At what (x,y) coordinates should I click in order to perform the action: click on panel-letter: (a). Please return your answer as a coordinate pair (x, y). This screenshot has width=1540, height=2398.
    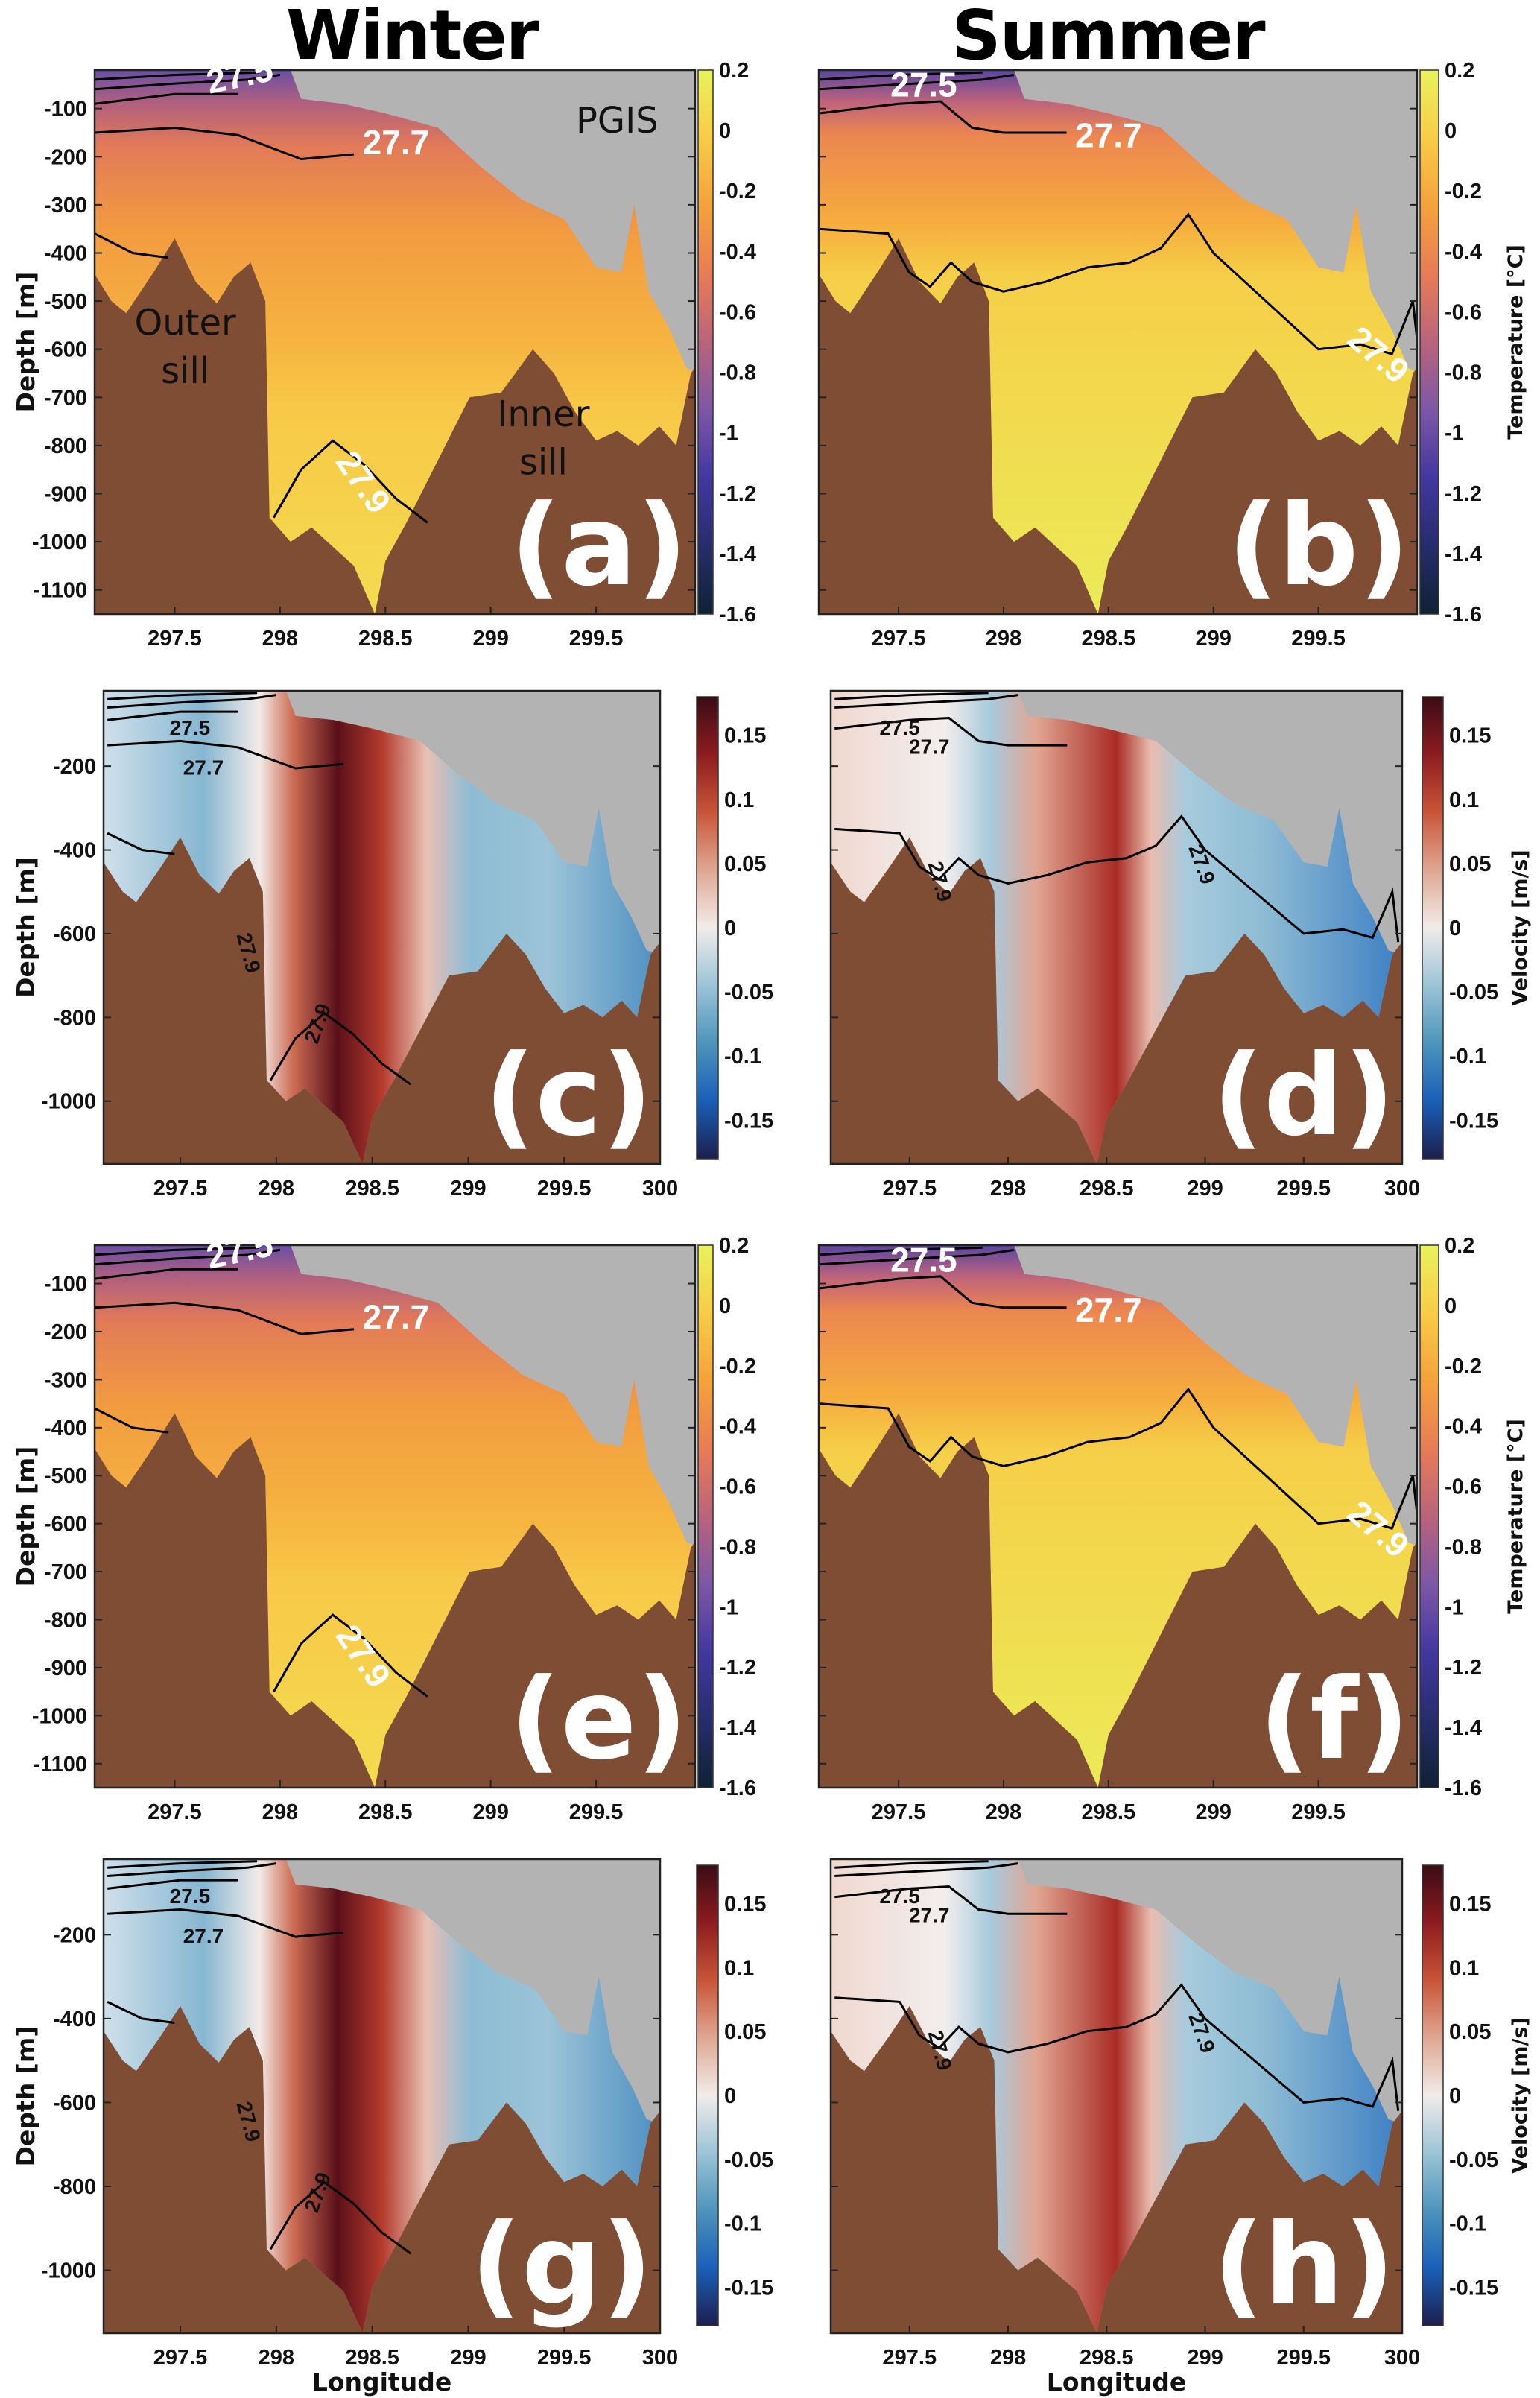
    Looking at the image, I should click on (599, 546).